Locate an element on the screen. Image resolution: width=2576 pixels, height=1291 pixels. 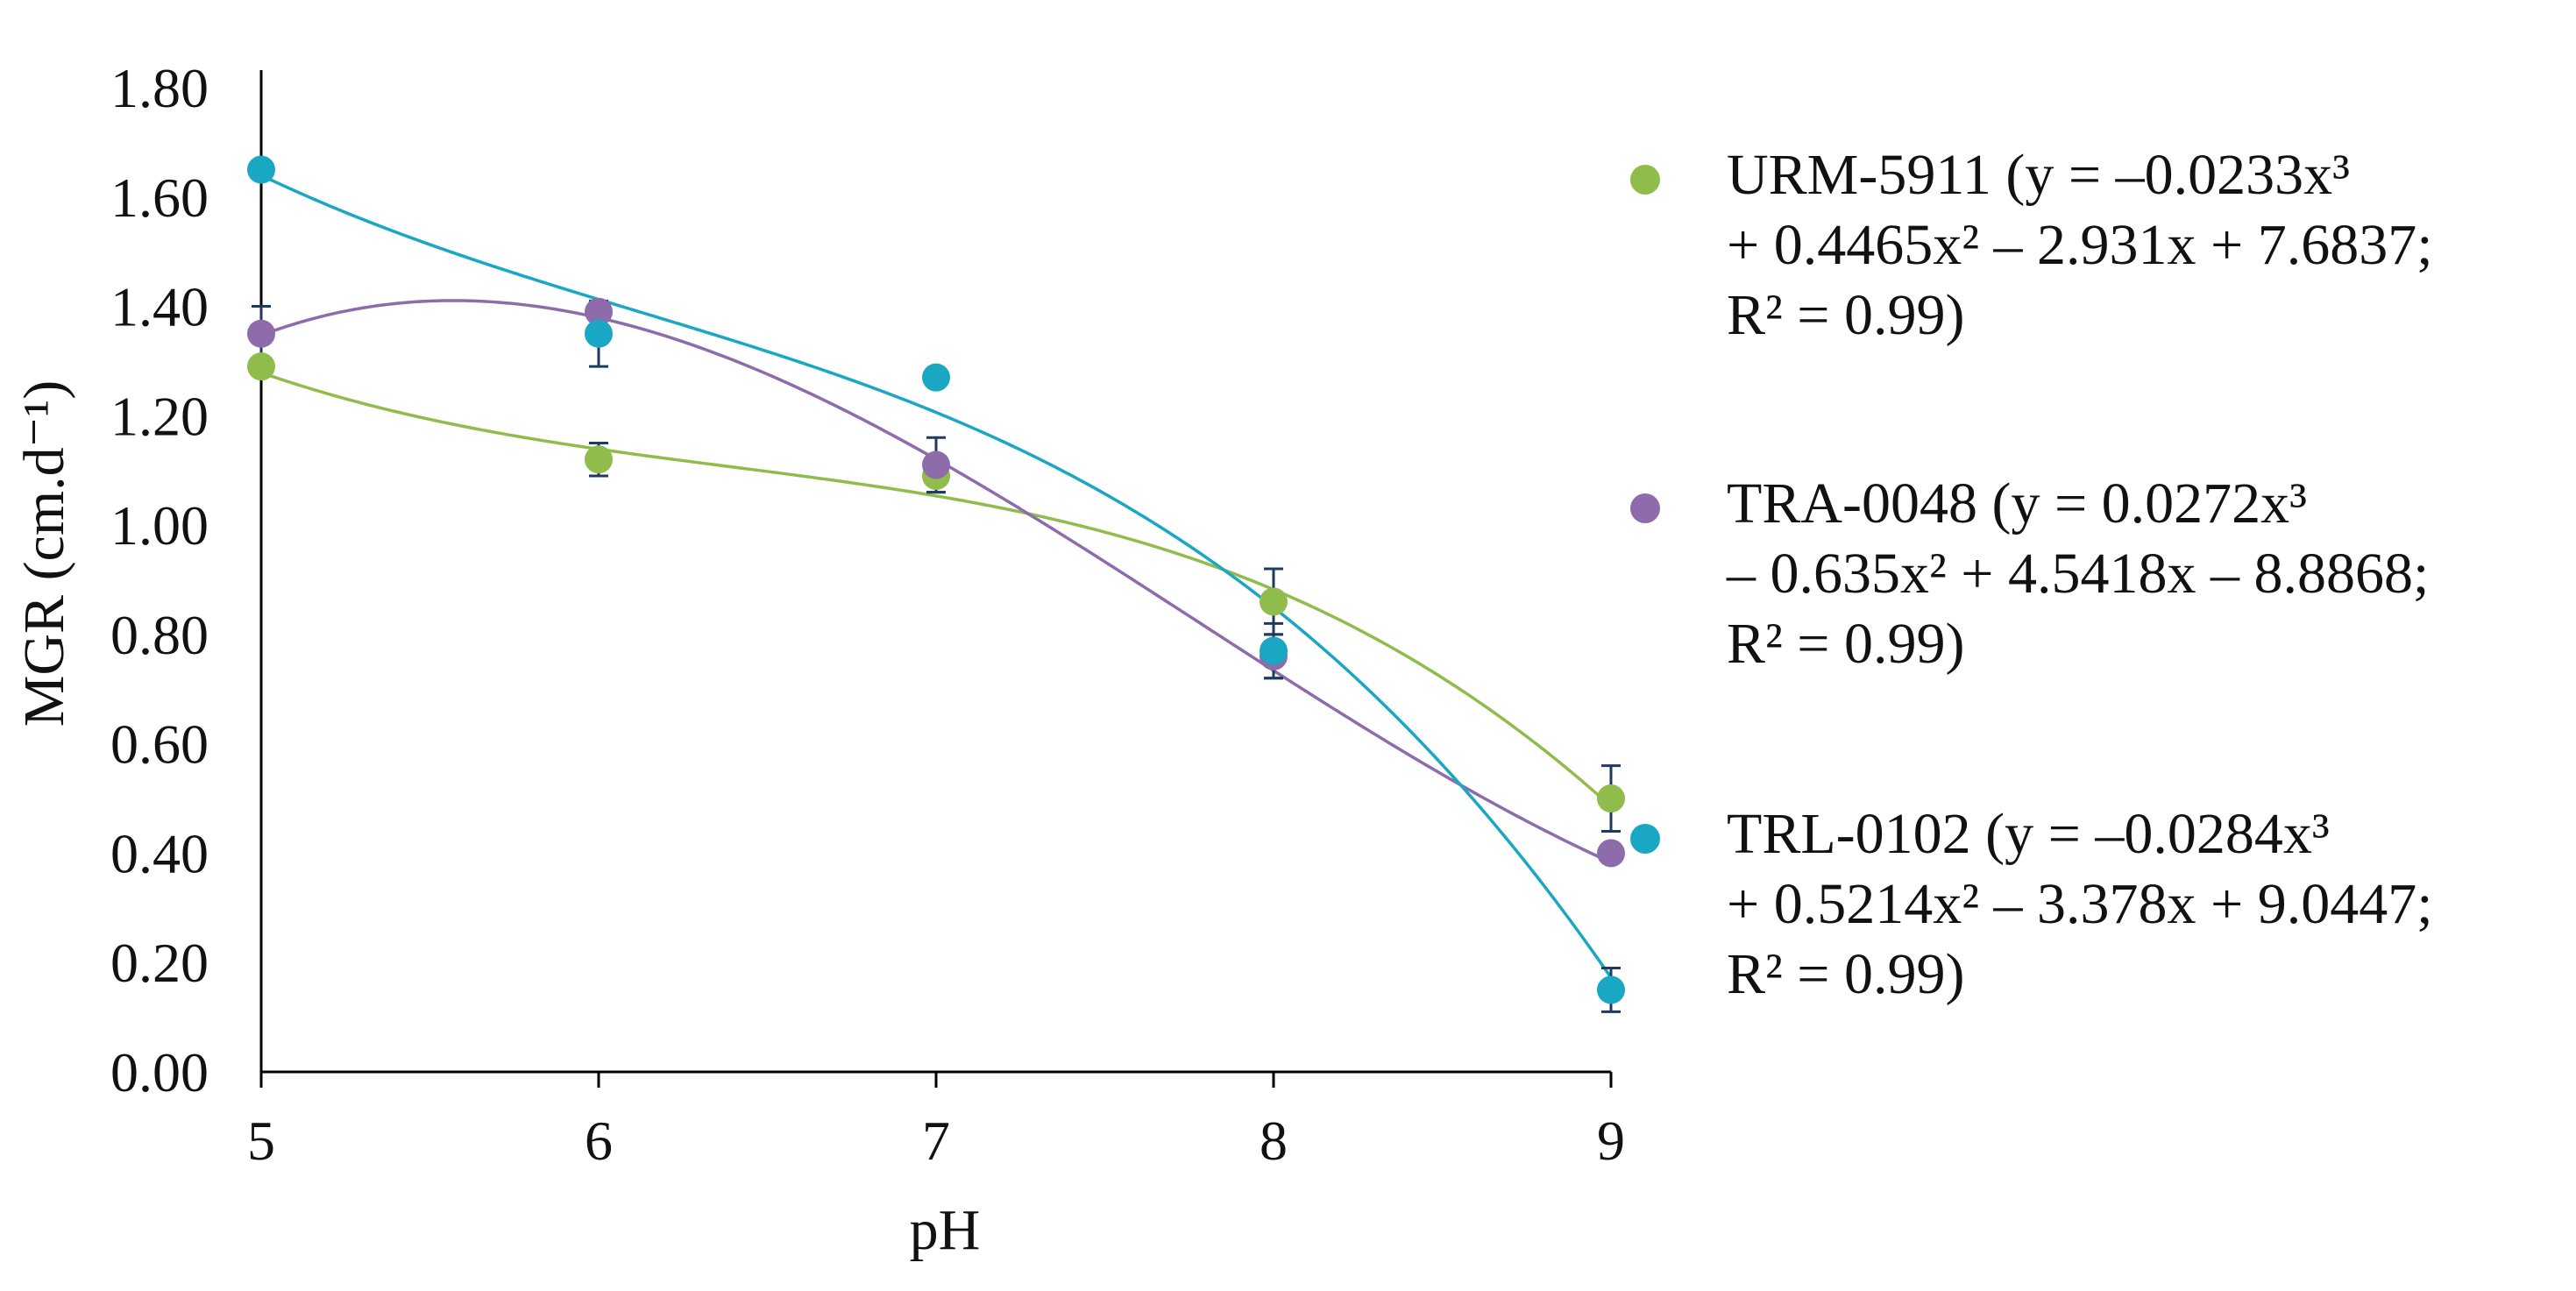
x-tick-label: 6 is located at coordinates (599, 1141).